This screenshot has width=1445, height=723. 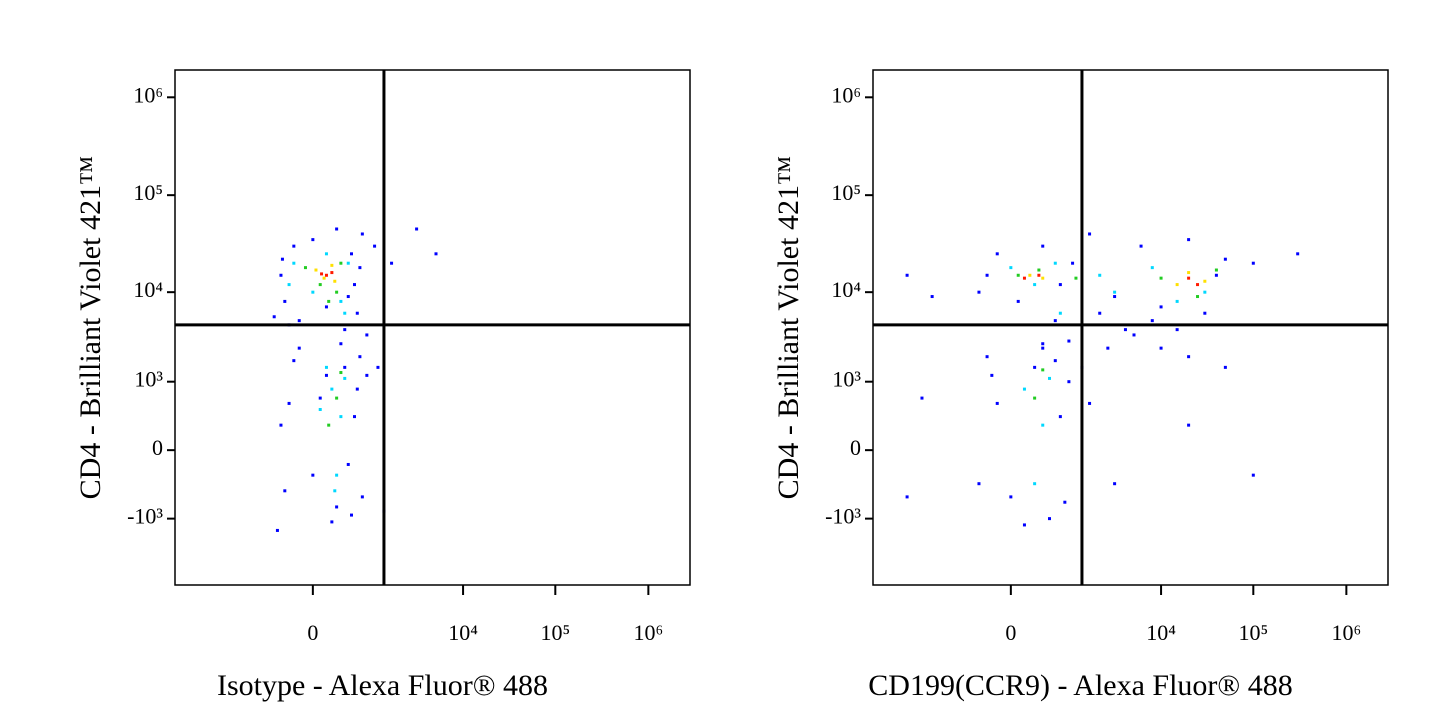 I want to click on y-tick-label: 10⁴, so click(x=148, y=289).